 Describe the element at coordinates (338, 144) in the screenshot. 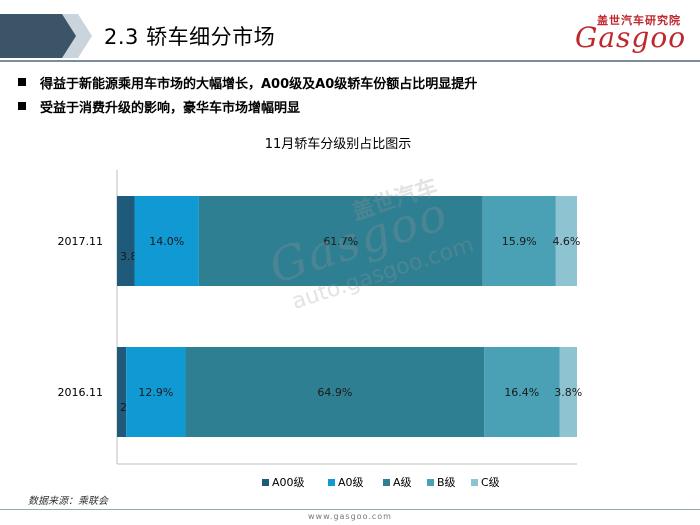

I see `chart-title: 11月轿车分级别占比图示` at that location.